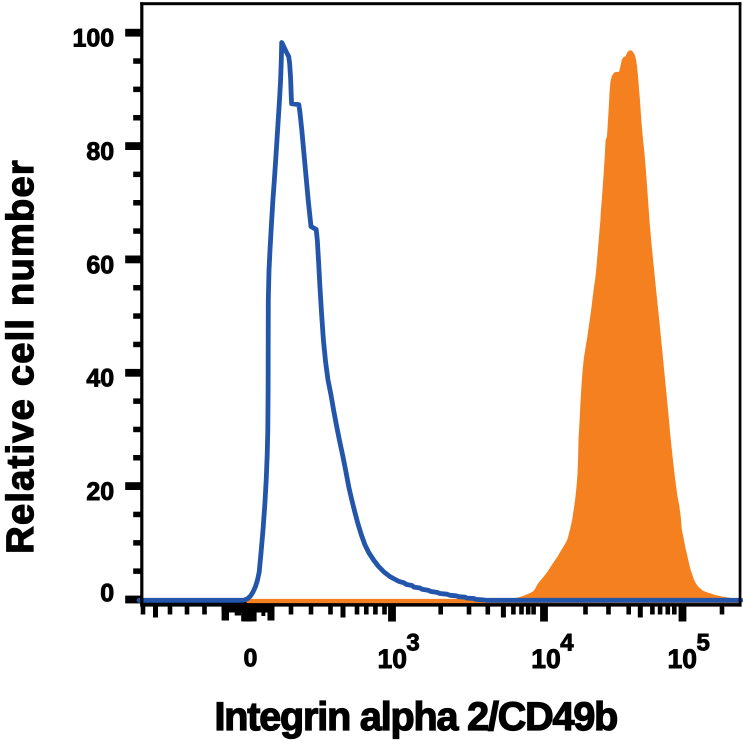 The width and height of the screenshot is (743, 745). I want to click on svg-text: 100, so click(93, 38).